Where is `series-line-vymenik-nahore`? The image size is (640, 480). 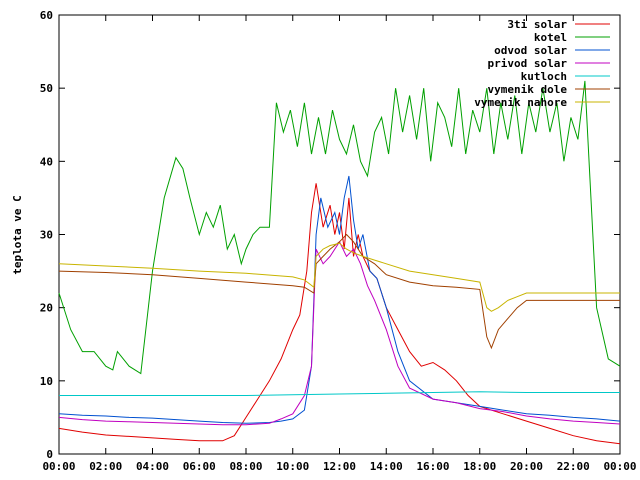 series-line-vymenik-nahore is located at coordinates (339, 277).